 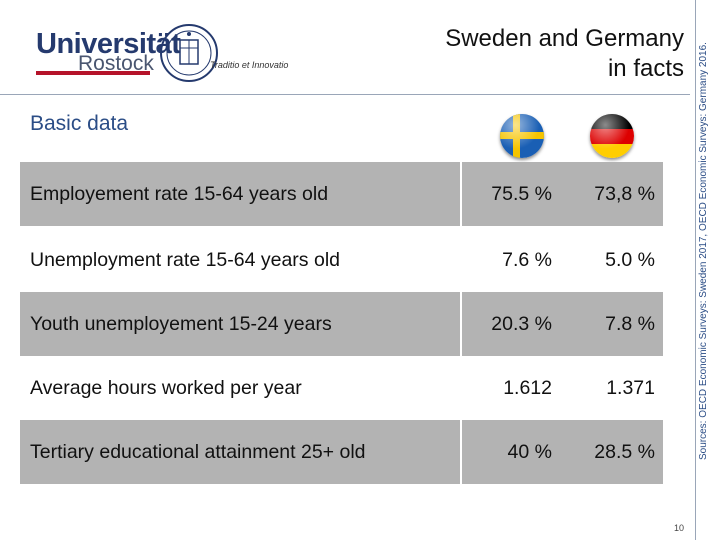 What do you see at coordinates (108, 44) in the screenshot?
I see `logo-name: Universität` at bounding box center [108, 44].